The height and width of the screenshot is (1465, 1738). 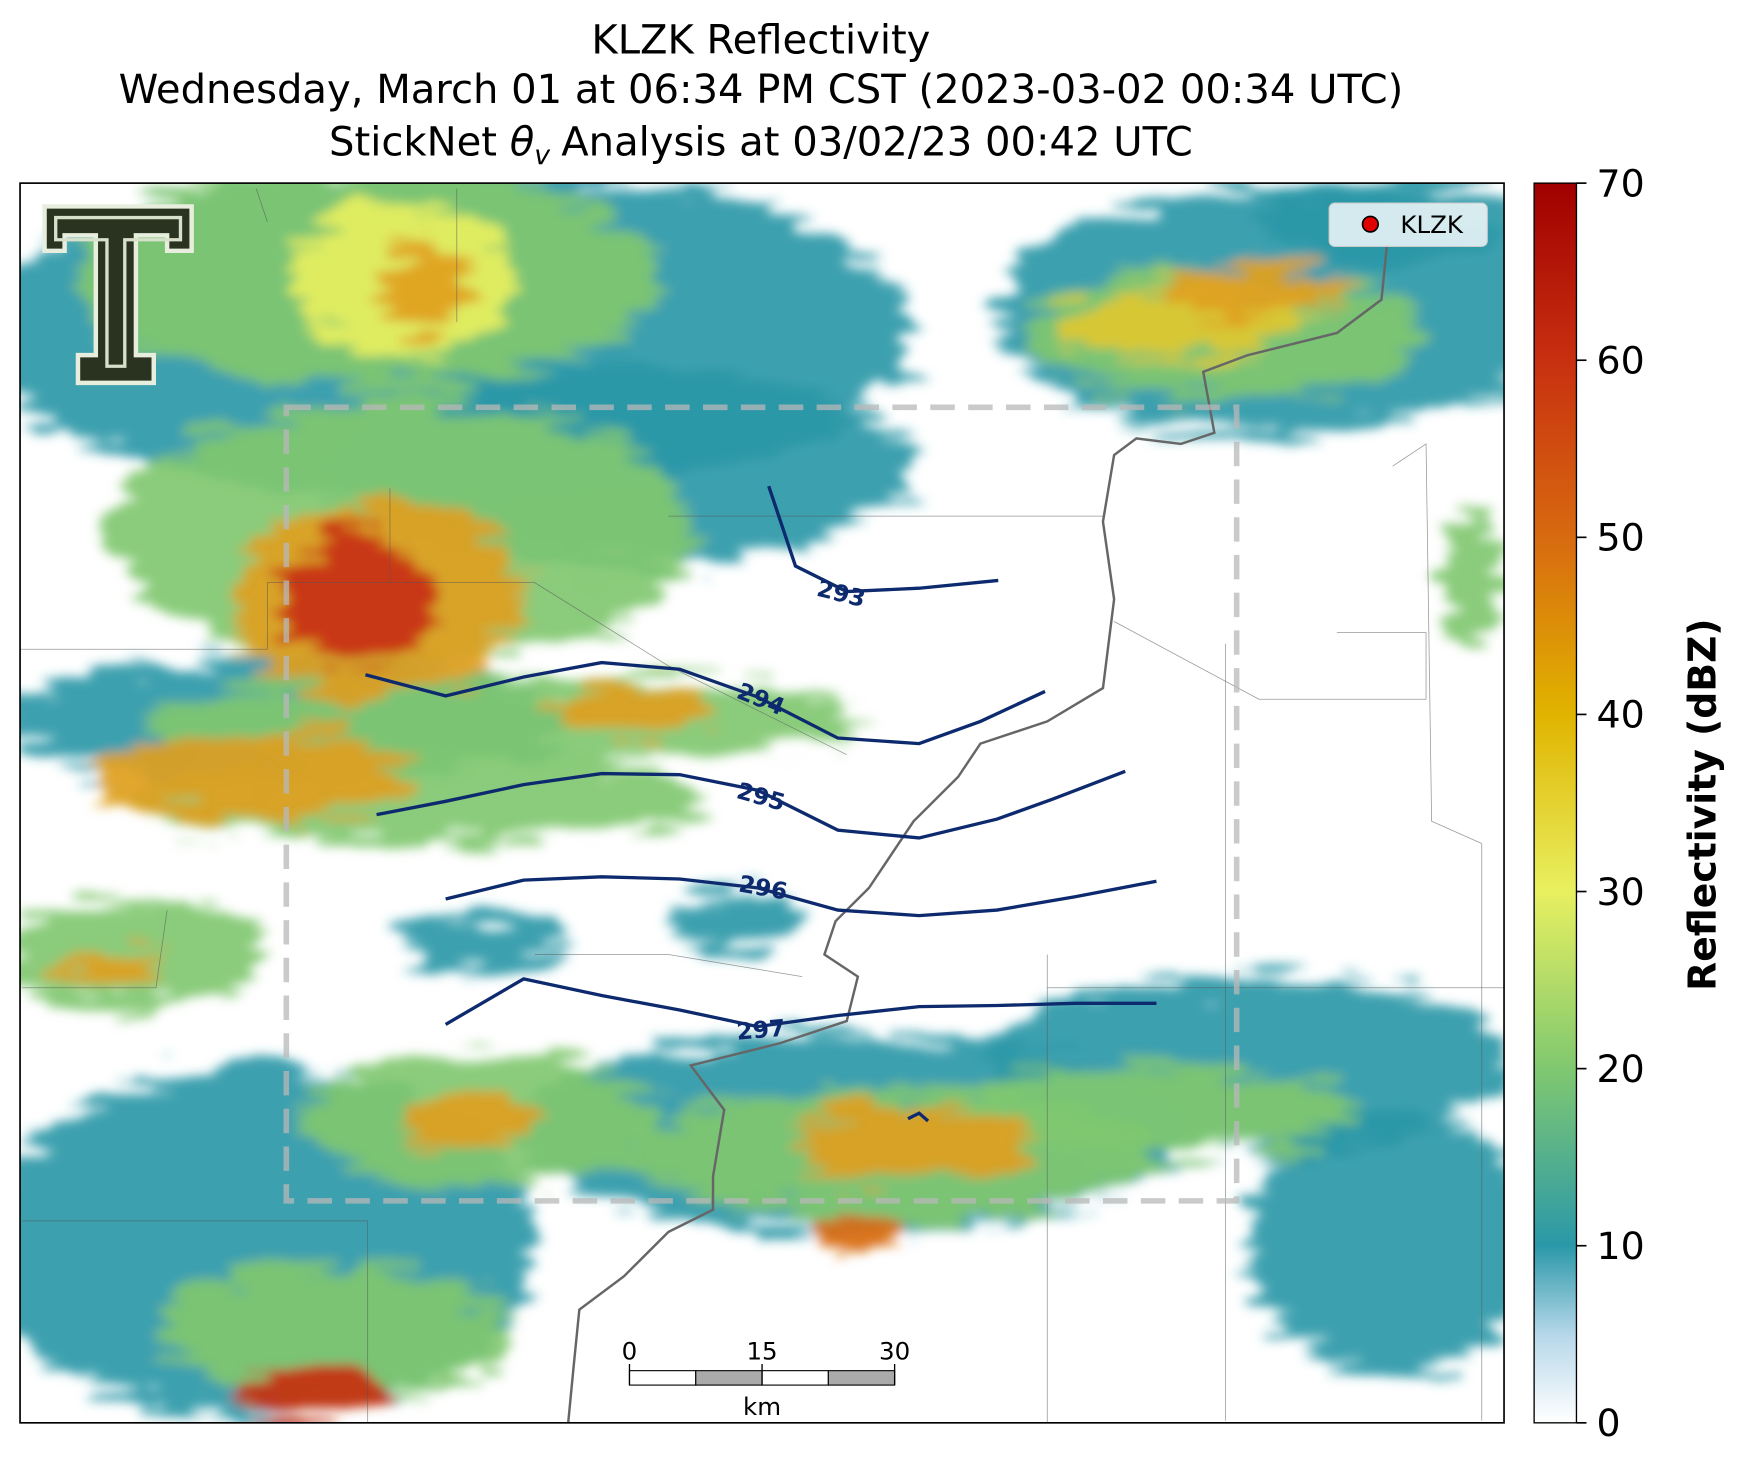 I want to click on logo, so click(x=118, y=295).